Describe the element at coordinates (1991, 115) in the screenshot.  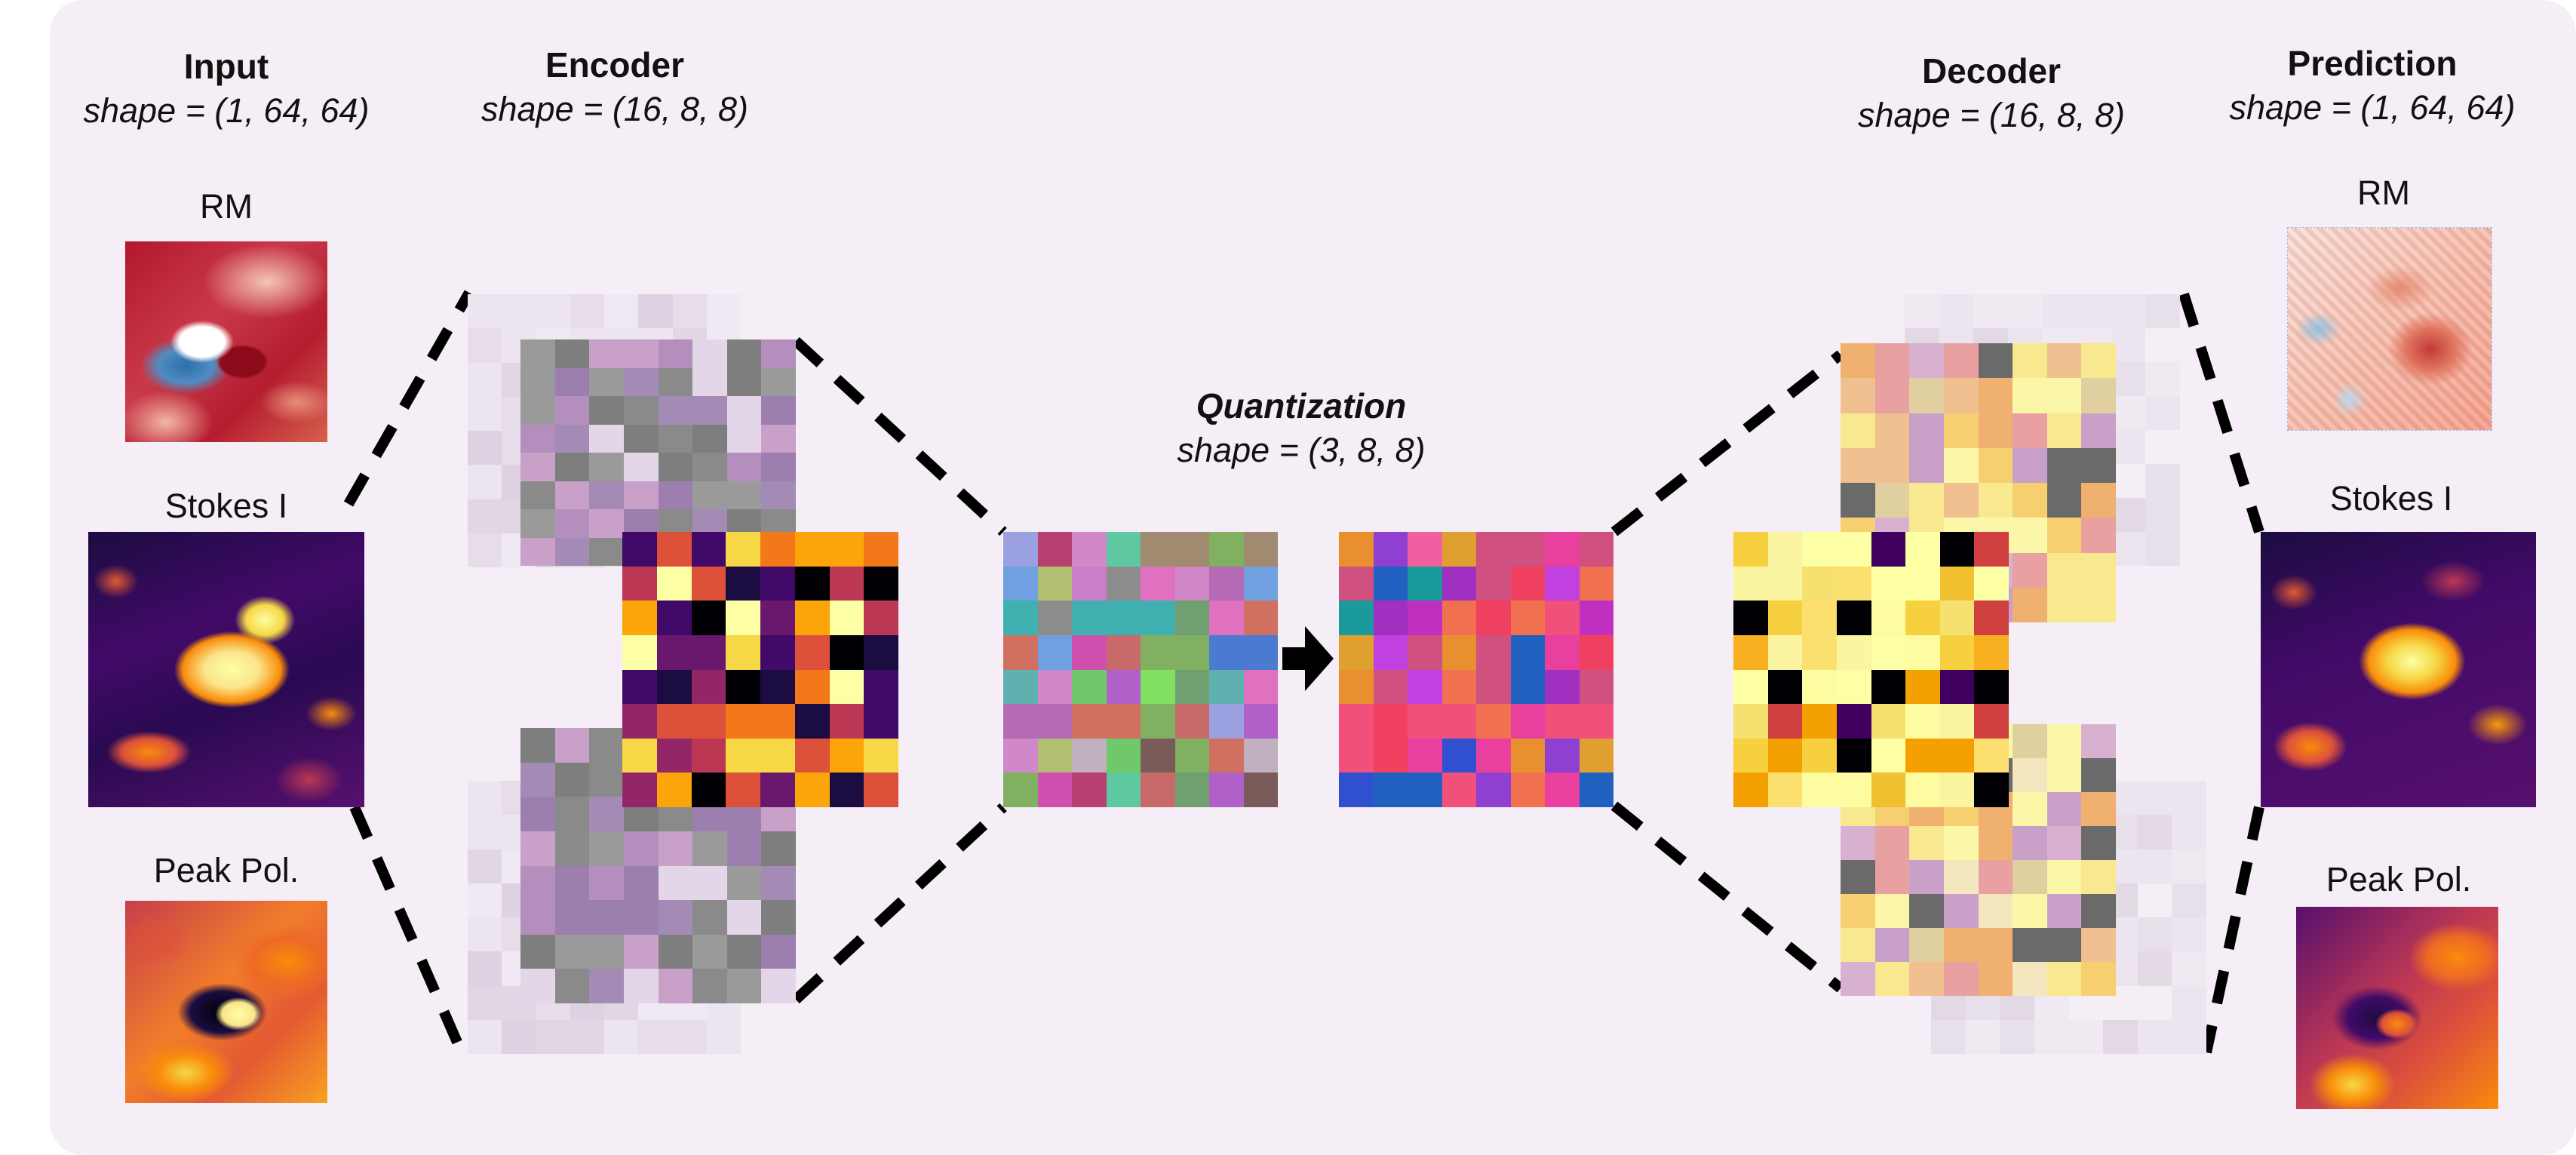
I see `decoder-shape: shape = (16, 8, 8)` at that location.